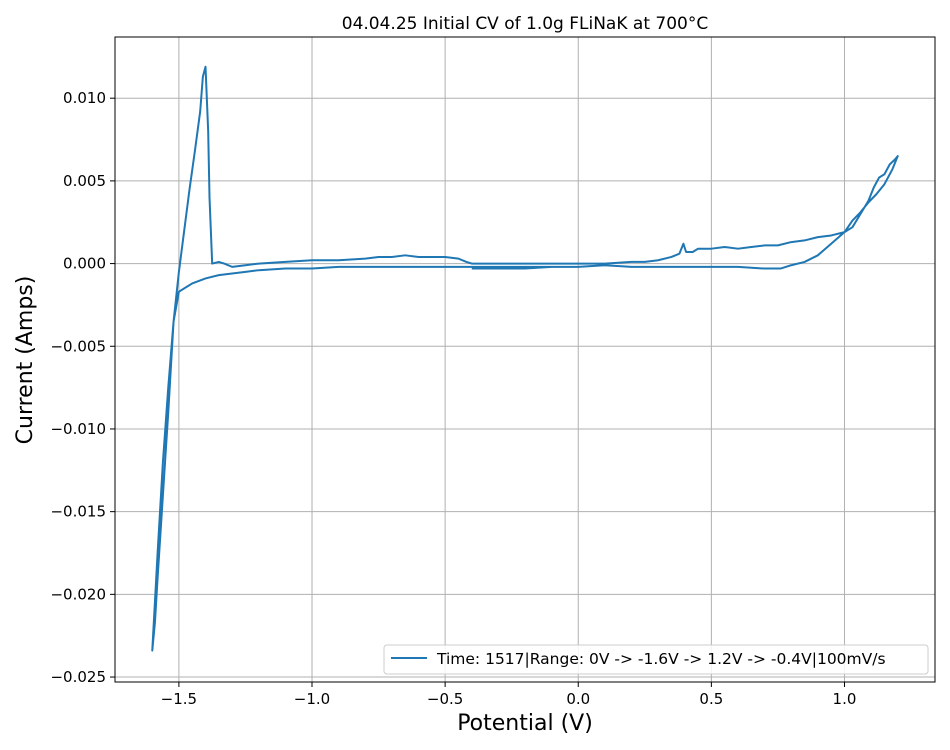  I want to click on y-tick-label: 0.010, so click(84, 98).